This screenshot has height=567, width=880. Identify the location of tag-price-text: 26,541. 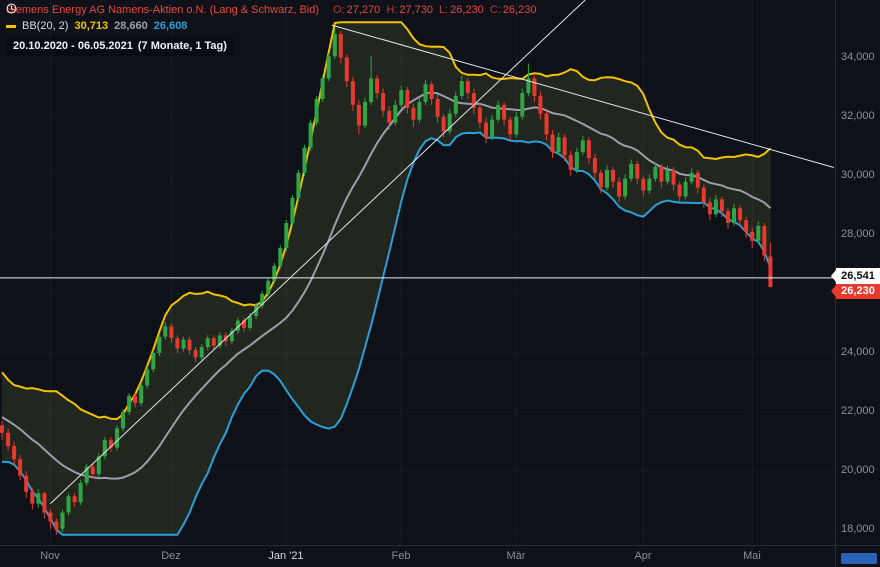
(858, 276).